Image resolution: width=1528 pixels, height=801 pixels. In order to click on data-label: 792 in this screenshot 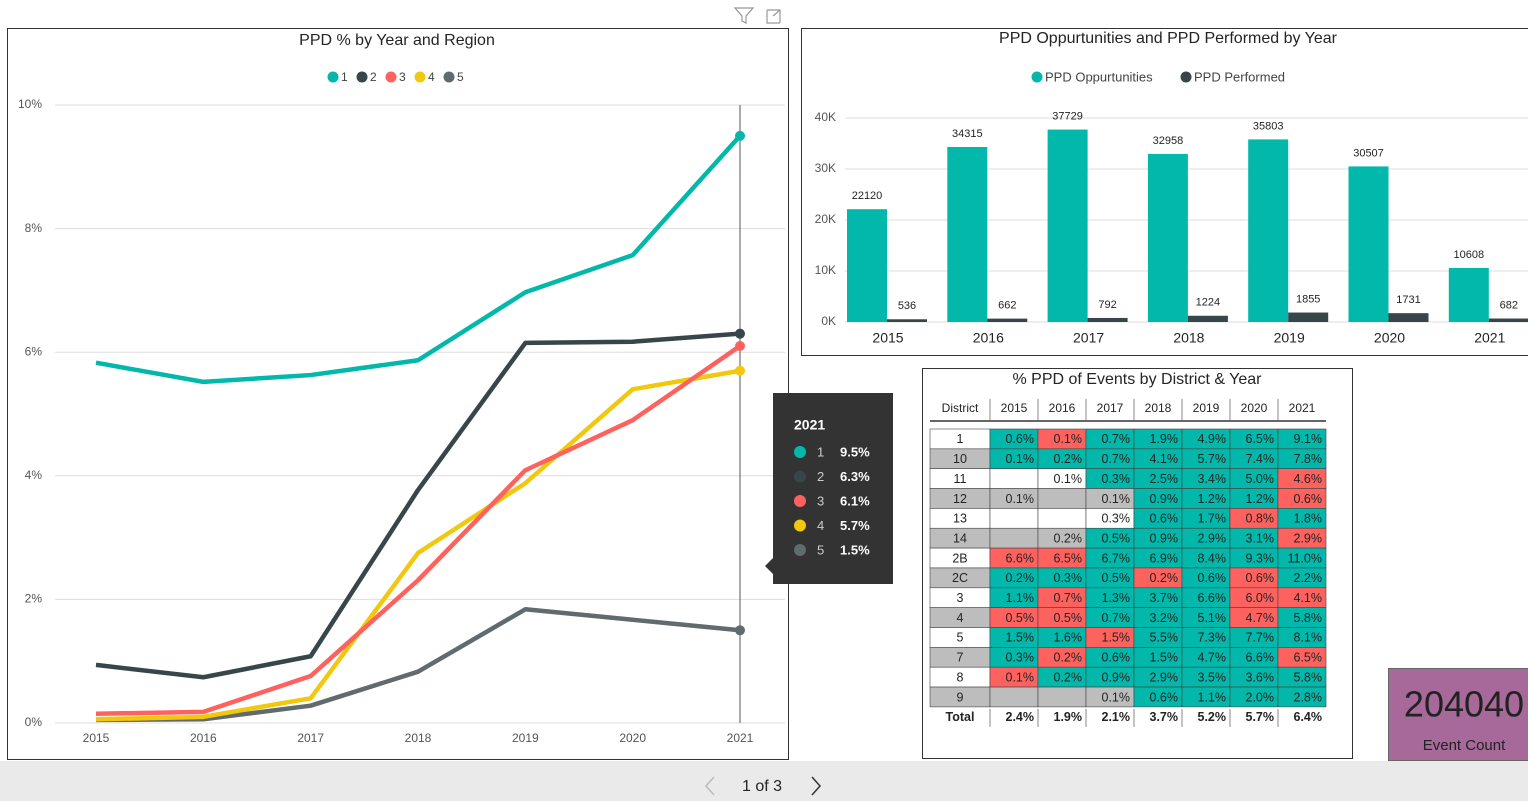, I will do `click(1107, 305)`.